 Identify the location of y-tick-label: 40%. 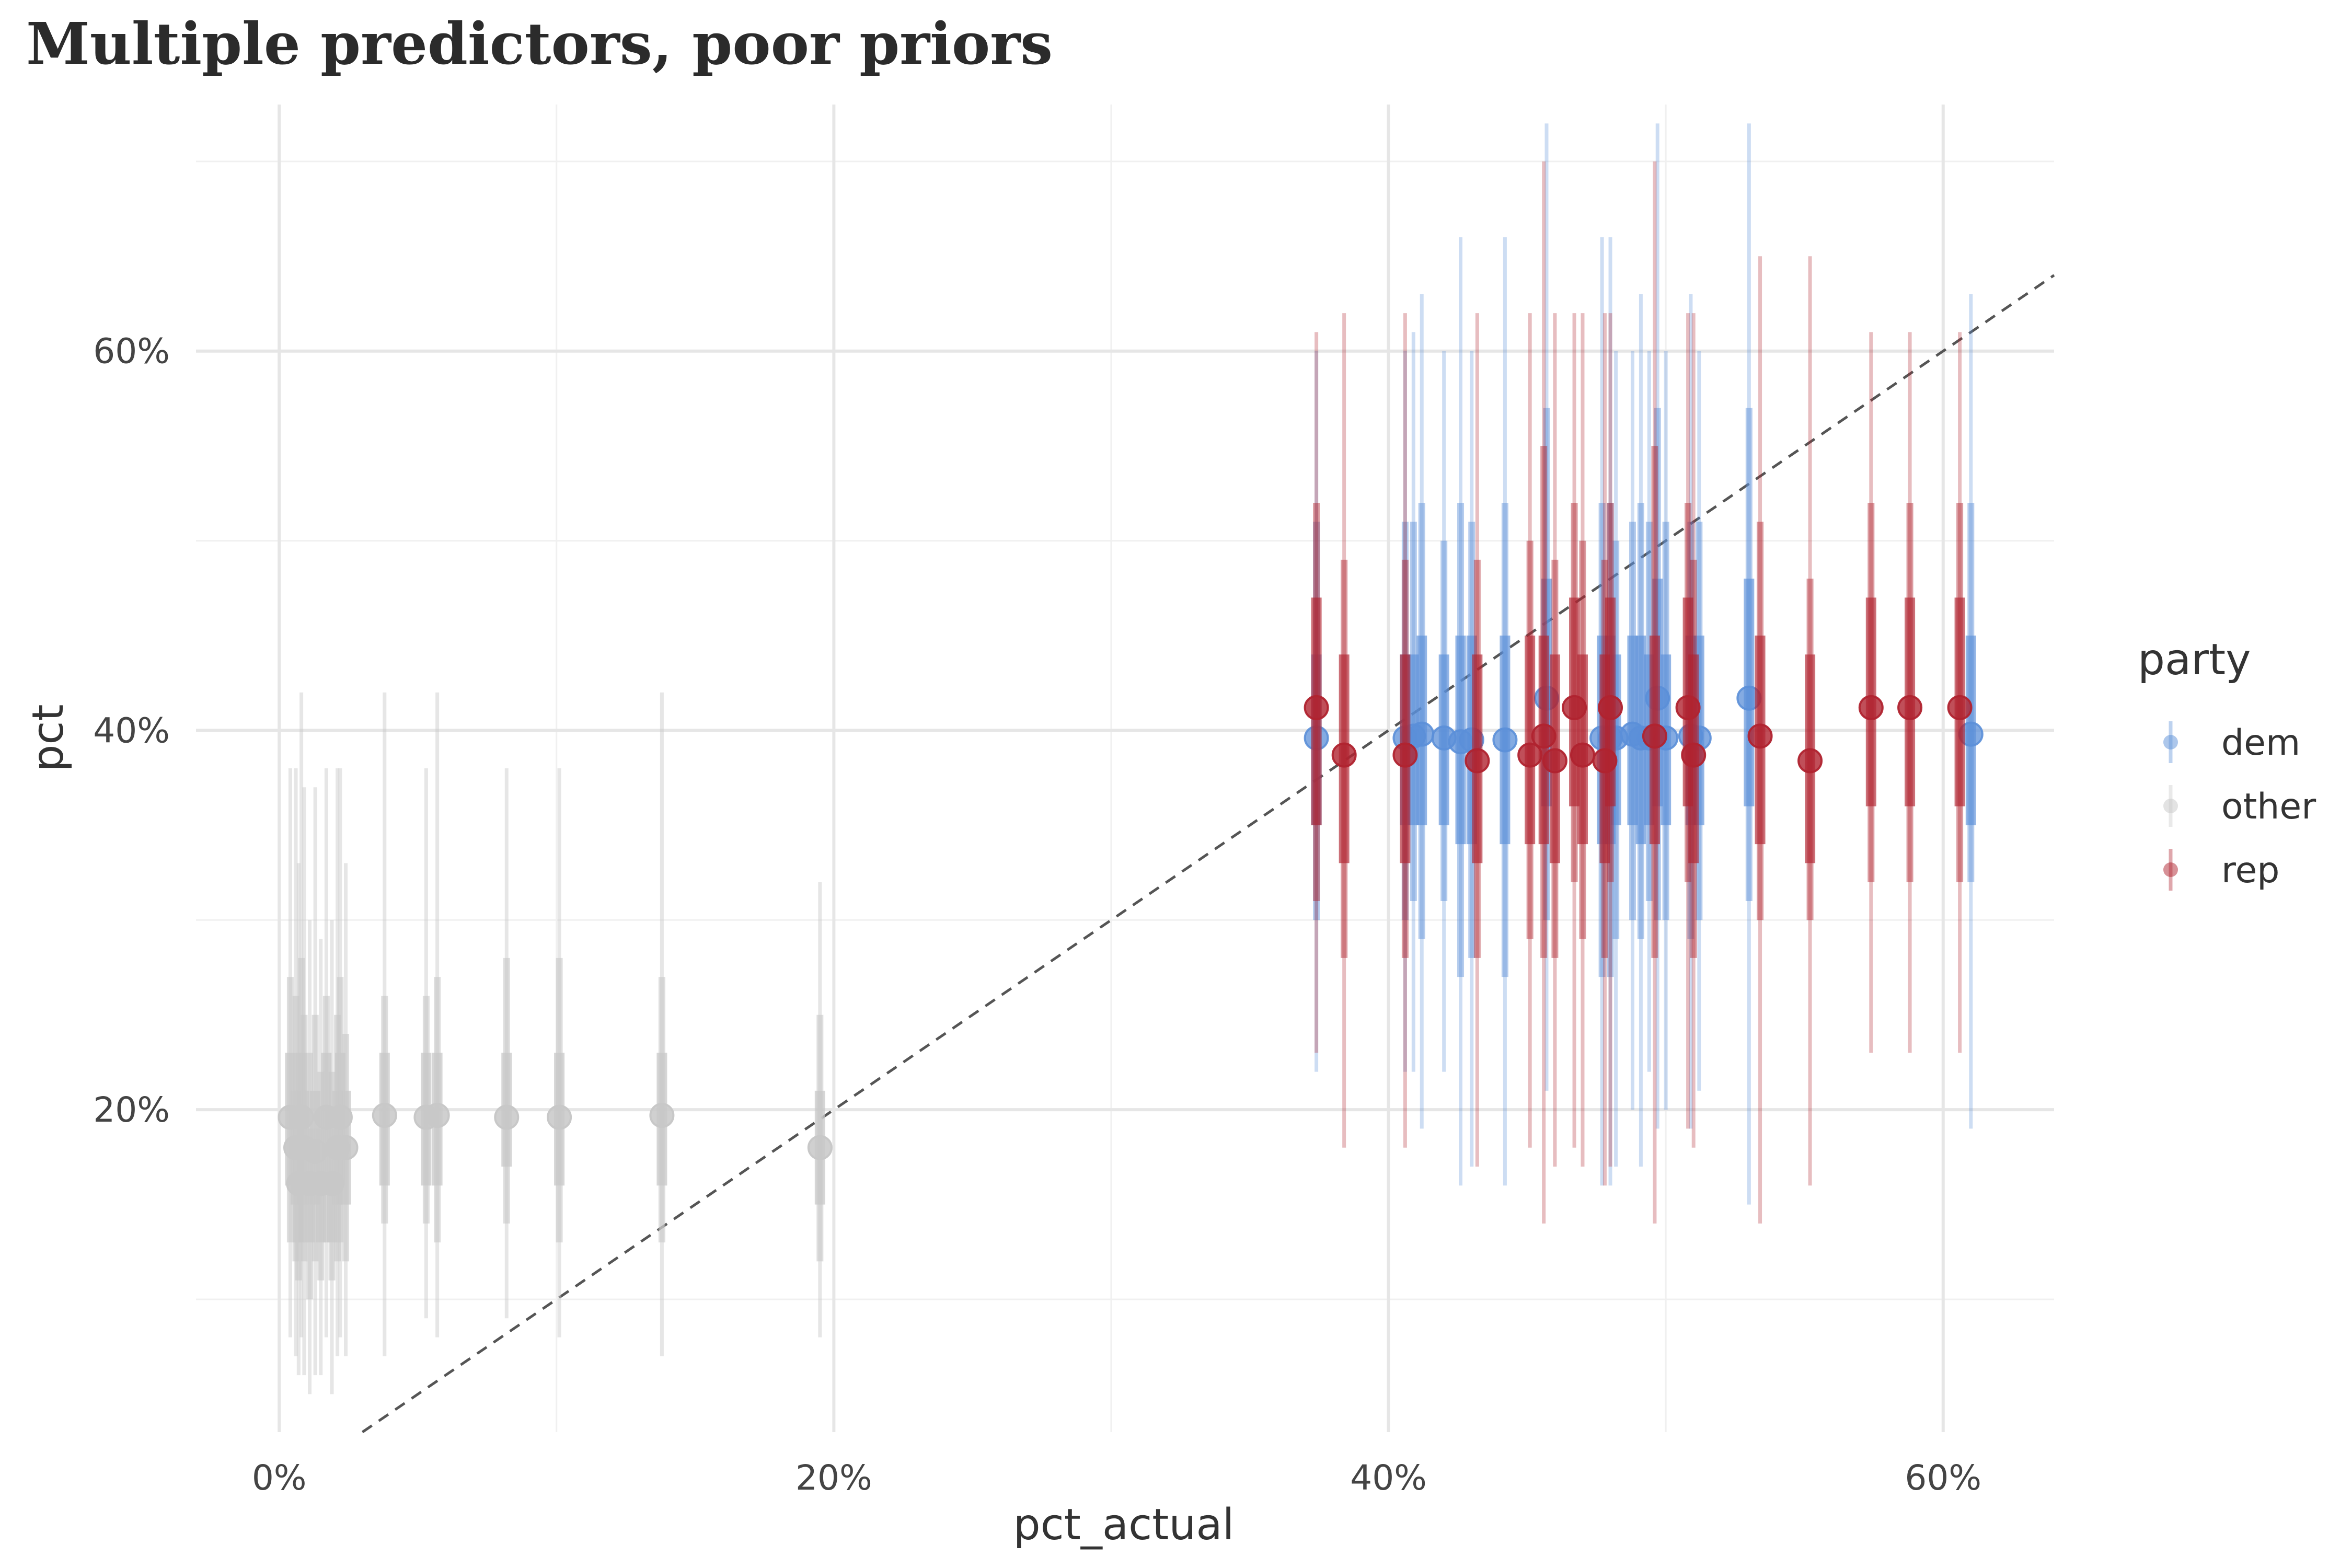
(131, 730).